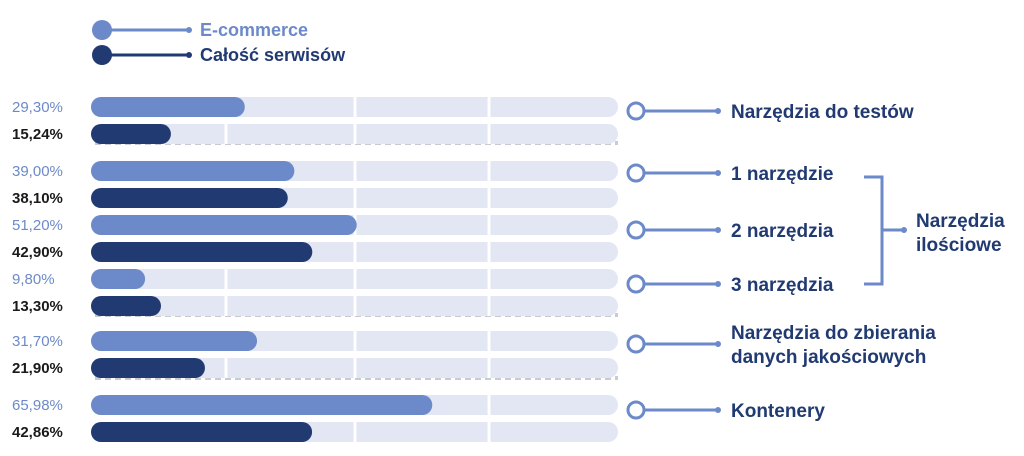 The width and height of the screenshot is (1024, 456). What do you see at coordinates (782, 174) in the screenshot?
I see `category-label: 1 narzędzie` at bounding box center [782, 174].